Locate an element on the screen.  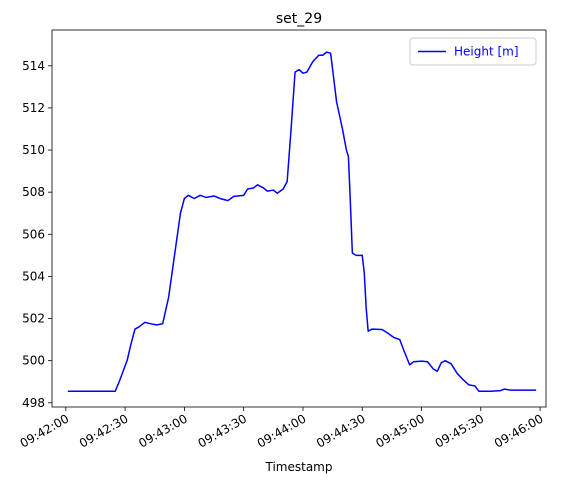
legend-label: Height [m] is located at coordinates (486, 52).